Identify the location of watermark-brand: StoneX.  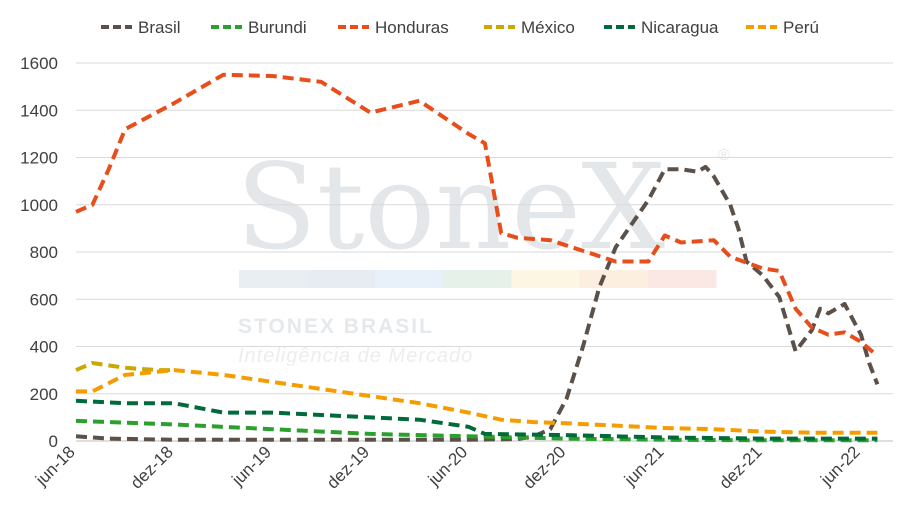
(450, 207).